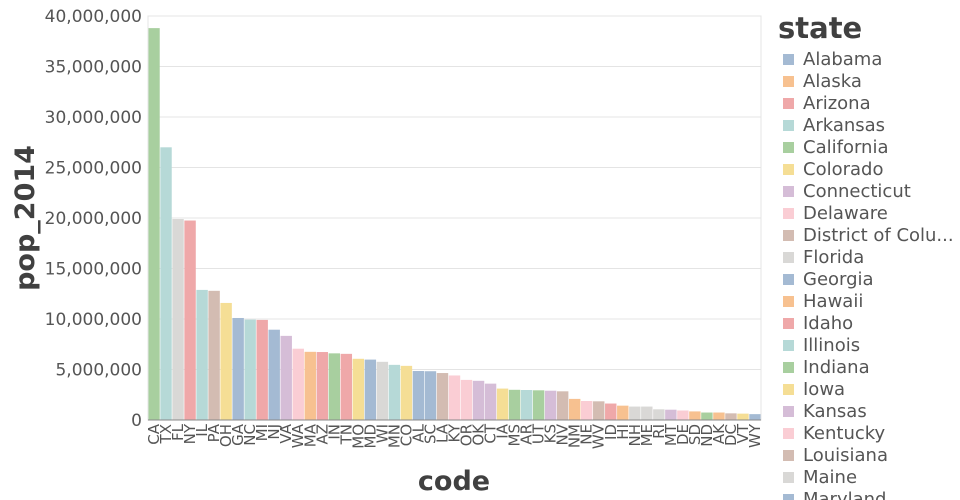 This screenshot has width=960, height=500. What do you see at coordinates (526, 405) in the screenshot?
I see `bar-ar` at bounding box center [526, 405].